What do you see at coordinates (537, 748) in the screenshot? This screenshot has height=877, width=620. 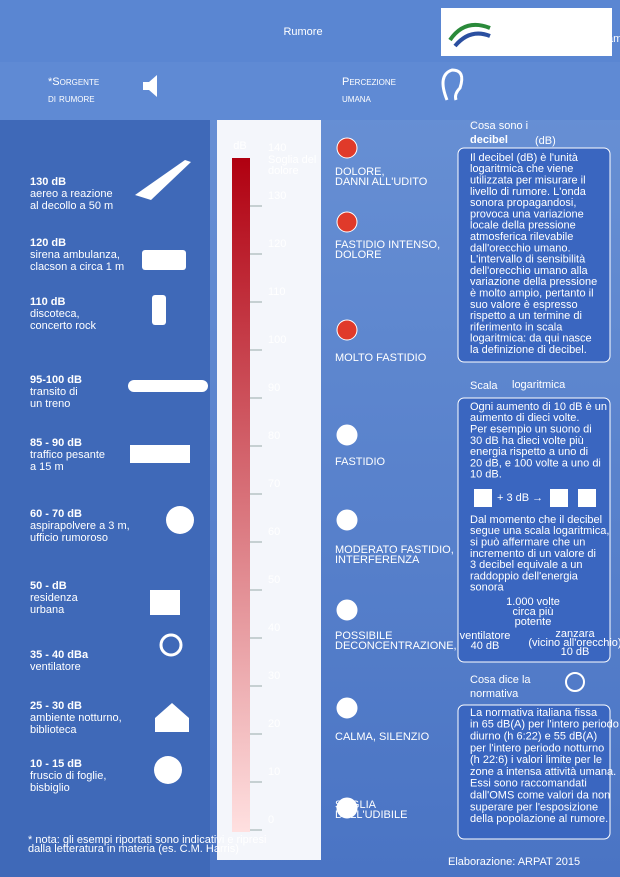 I see `box-text: per l'intero periodo notturno` at bounding box center [537, 748].